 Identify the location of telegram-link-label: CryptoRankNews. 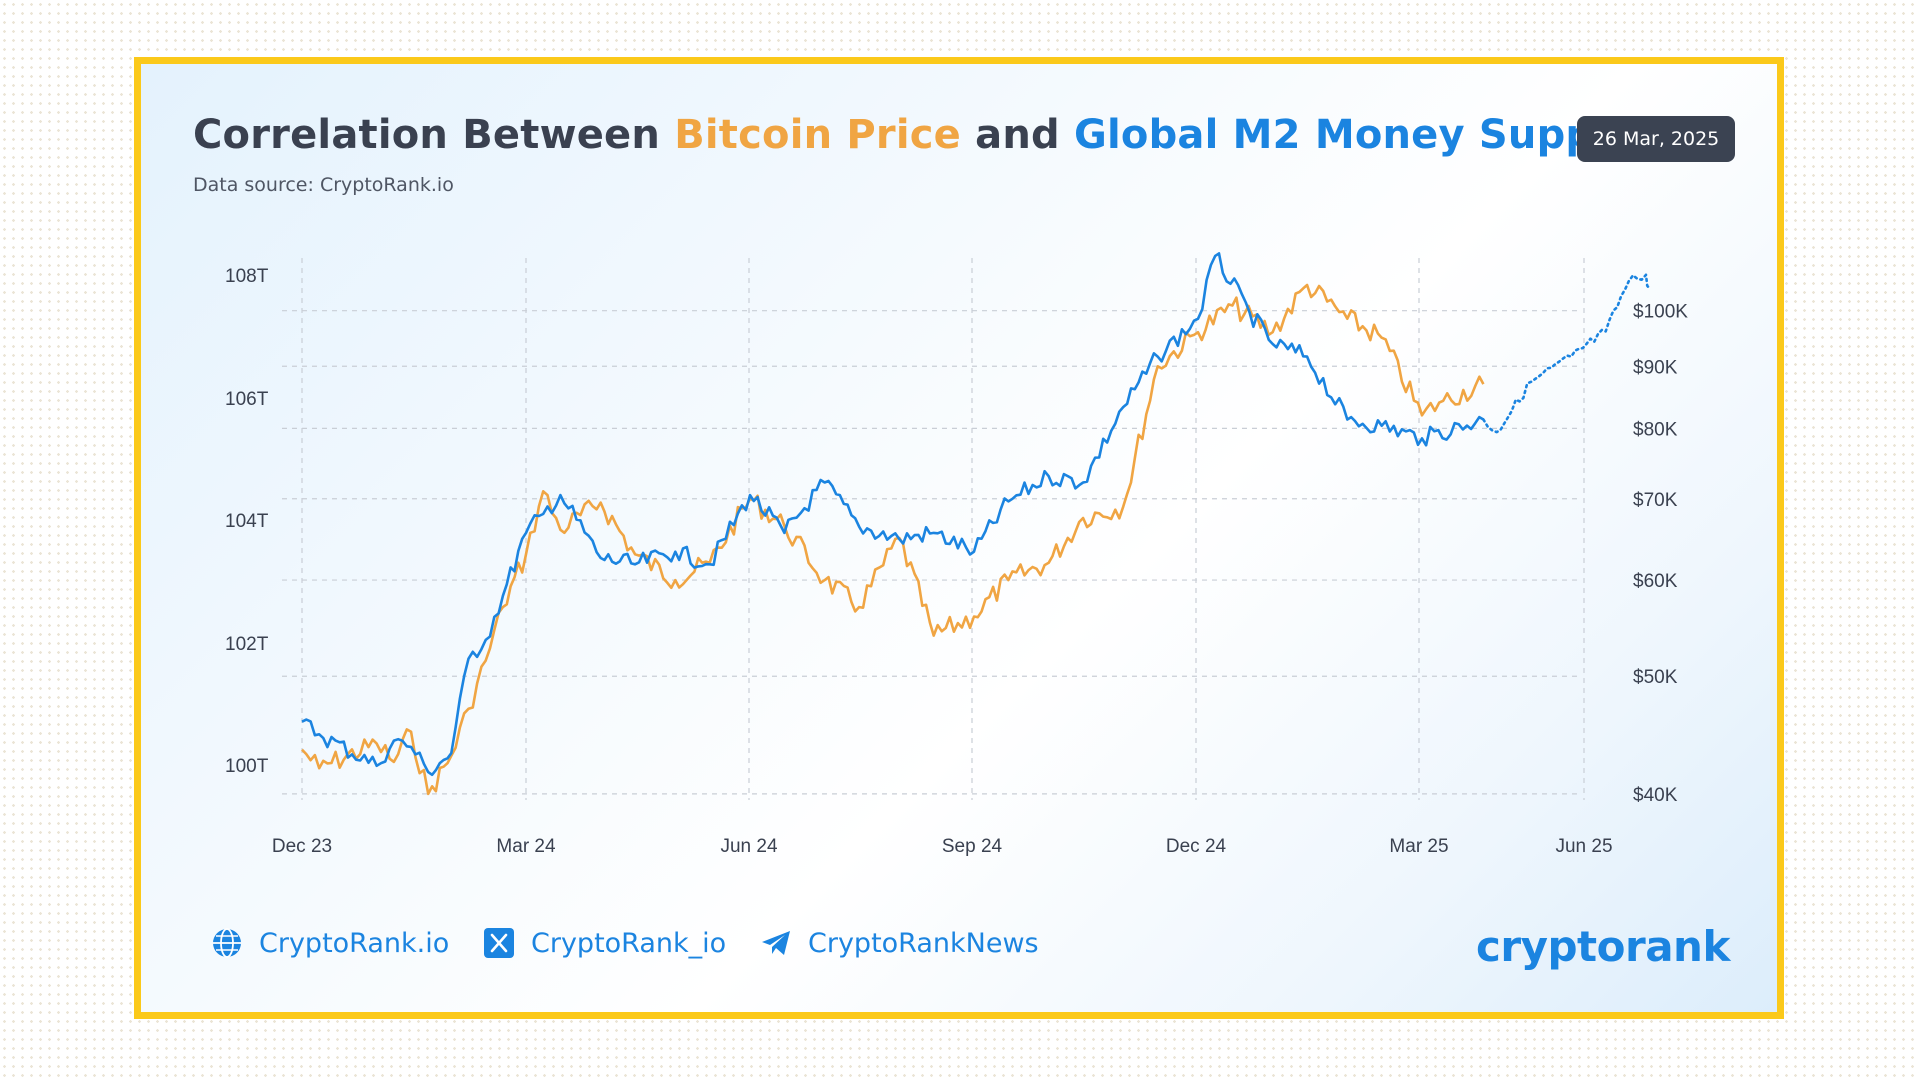
(923, 943).